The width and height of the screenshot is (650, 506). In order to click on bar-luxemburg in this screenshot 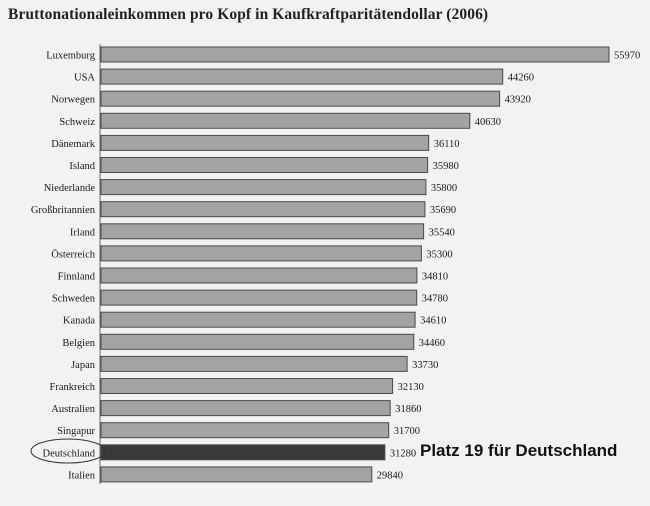, I will do `click(355, 54)`.